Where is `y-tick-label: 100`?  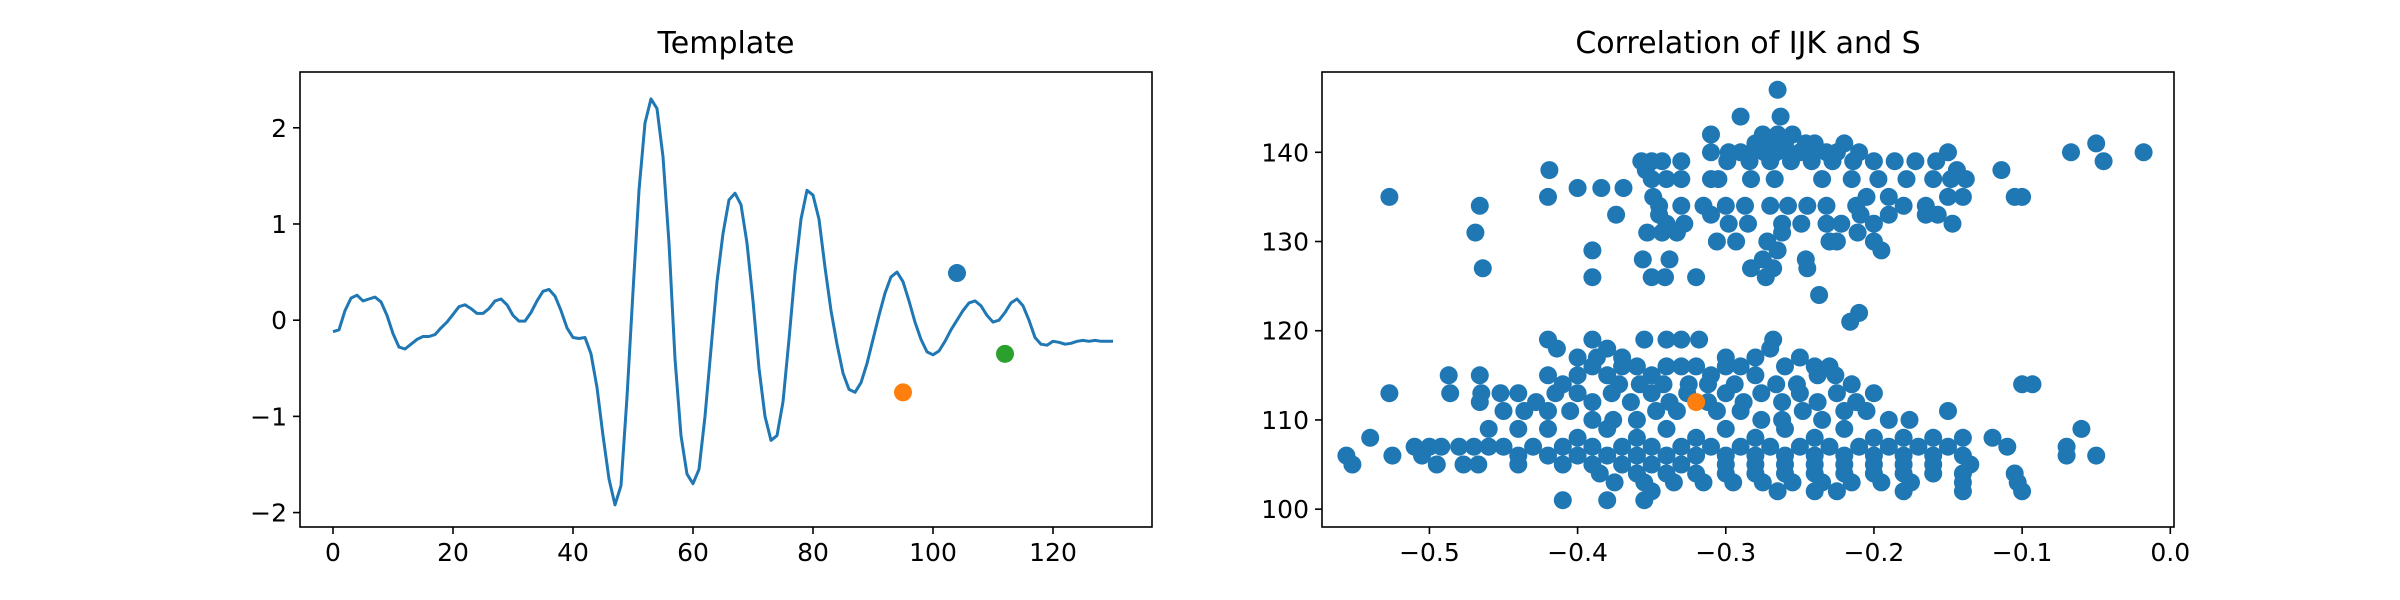 y-tick-label: 100 is located at coordinates (1285, 509).